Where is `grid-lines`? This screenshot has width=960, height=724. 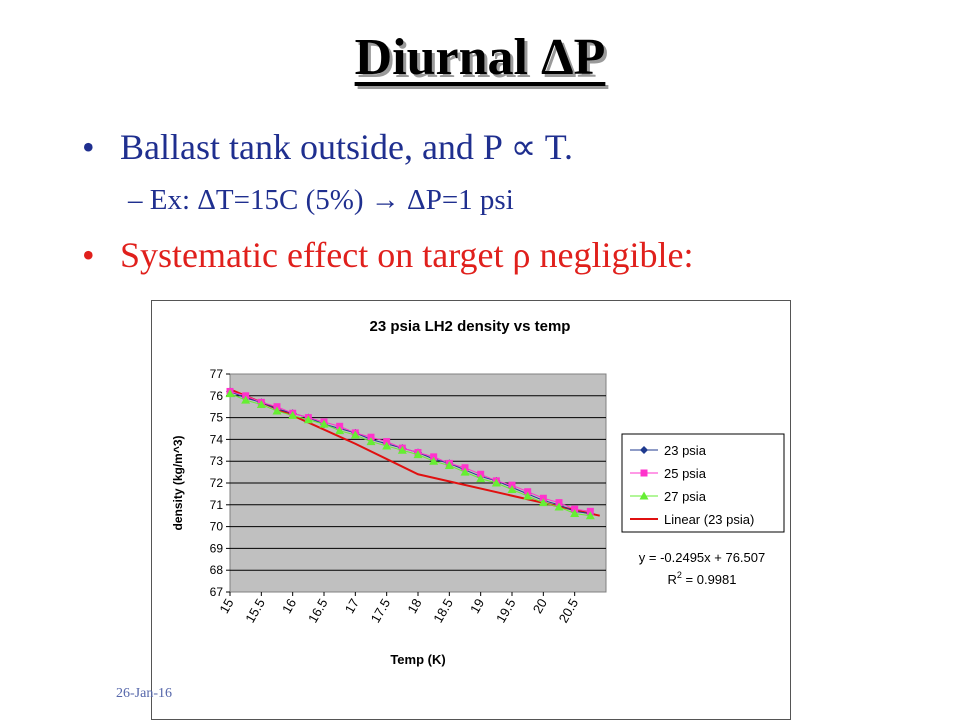
grid-lines is located at coordinates (418, 483).